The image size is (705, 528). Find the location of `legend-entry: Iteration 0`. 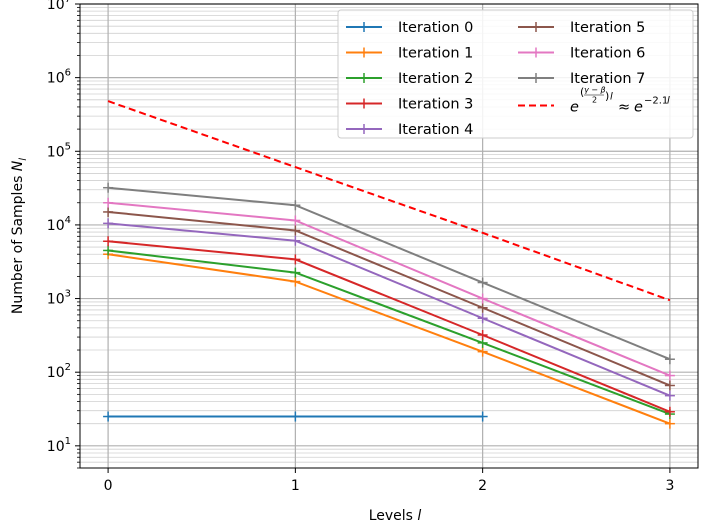

legend-entry: Iteration 0 is located at coordinates (409, 28).